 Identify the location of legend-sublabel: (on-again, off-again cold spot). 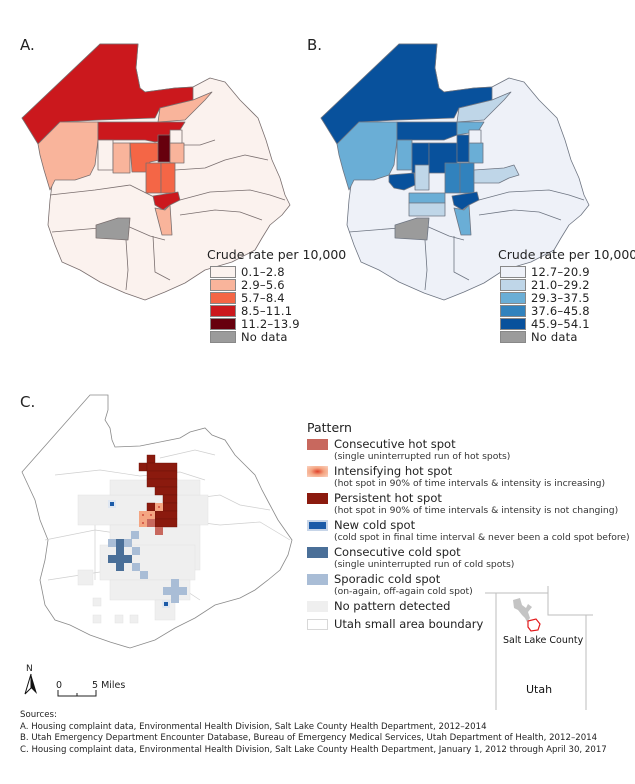
(403, 591).